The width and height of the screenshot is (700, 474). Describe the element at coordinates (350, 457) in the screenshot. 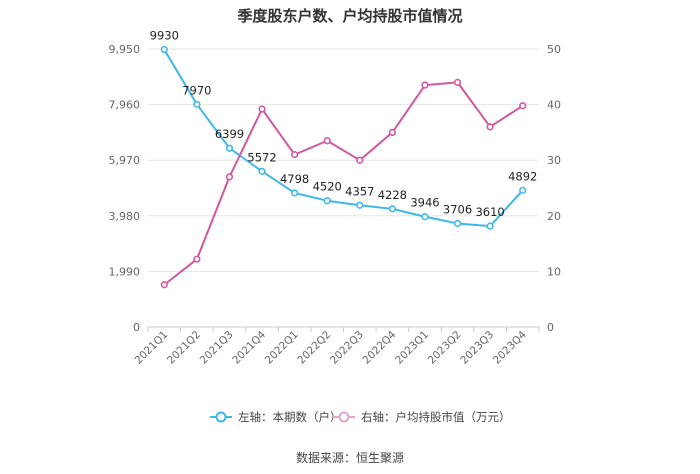

I see `data-source: 数据来源：恒生聚源` at that location.